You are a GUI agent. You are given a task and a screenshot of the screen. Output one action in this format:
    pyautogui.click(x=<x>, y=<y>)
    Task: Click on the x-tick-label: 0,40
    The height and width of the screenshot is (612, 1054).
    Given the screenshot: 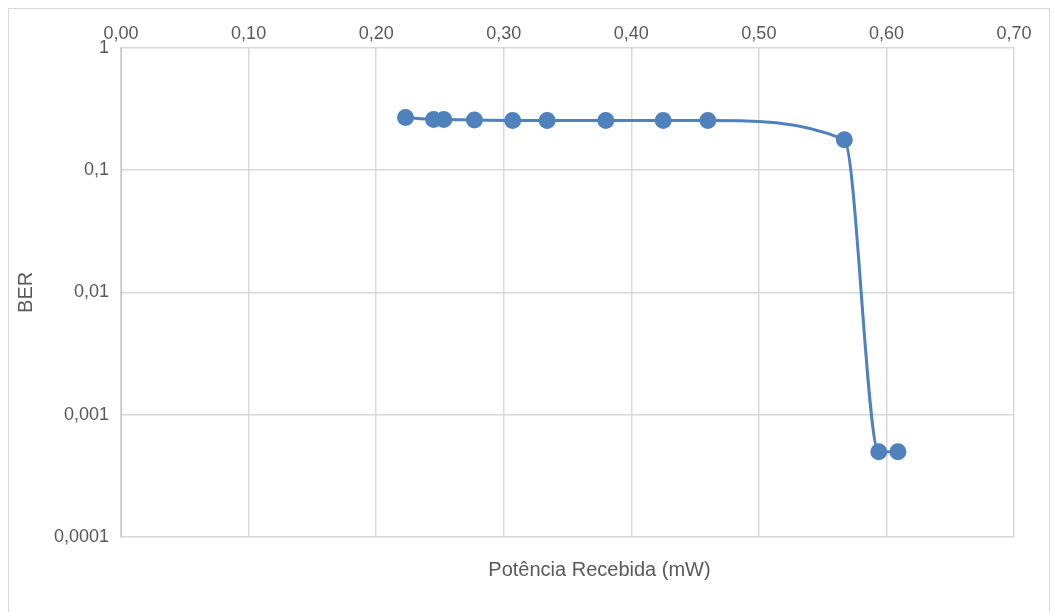 What is the action you would take?
    pyautogui.click(x=631, y=32)
    